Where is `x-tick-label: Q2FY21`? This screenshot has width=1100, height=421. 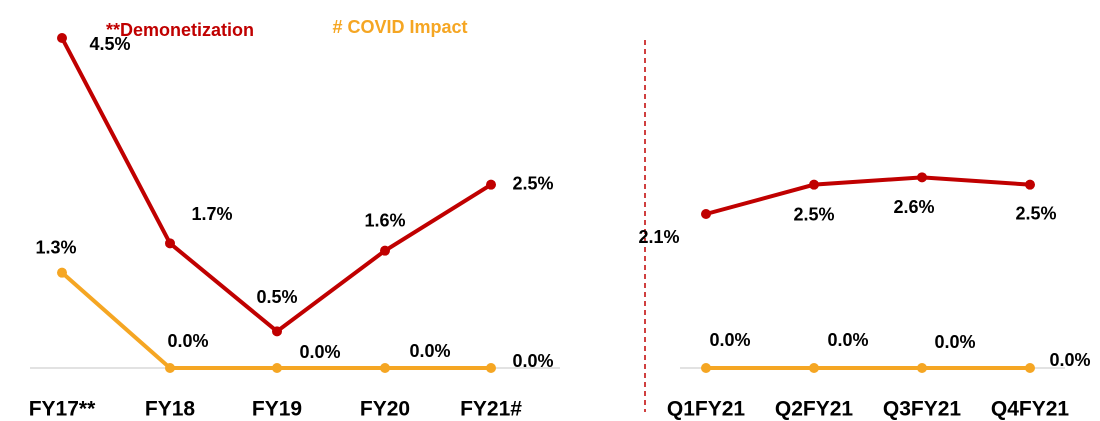
x-tick-label: Q2FY21 is located at coordinates (814, 409).